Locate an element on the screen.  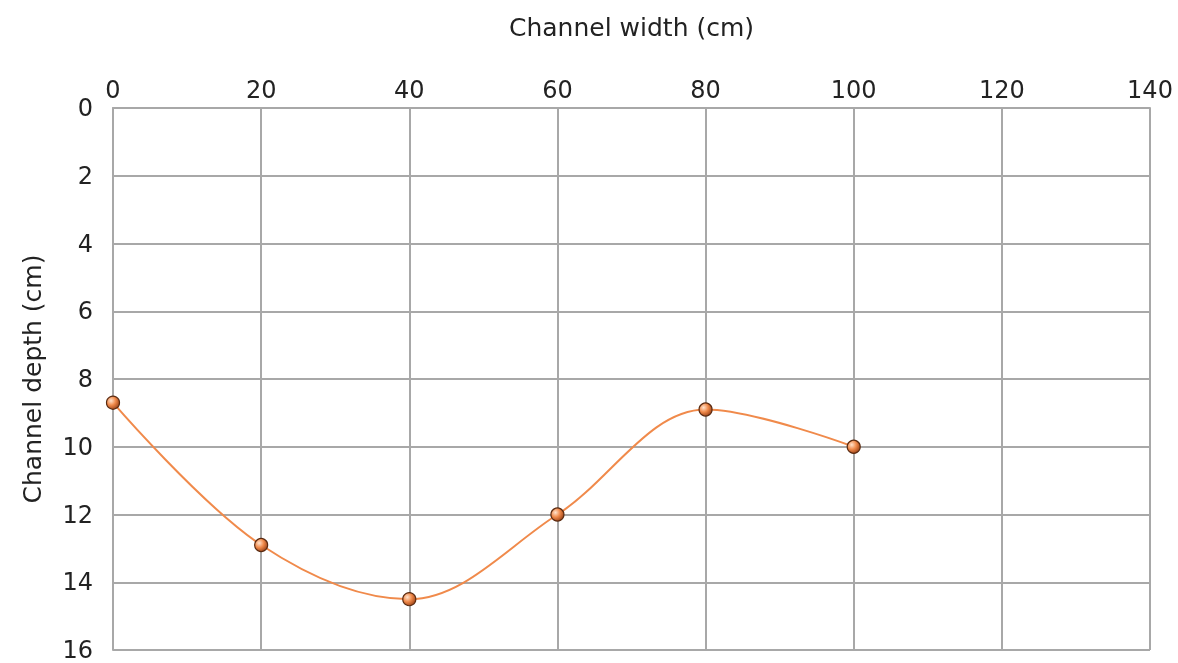
x-tick-label: 100 is located at coordinates (853, 90).